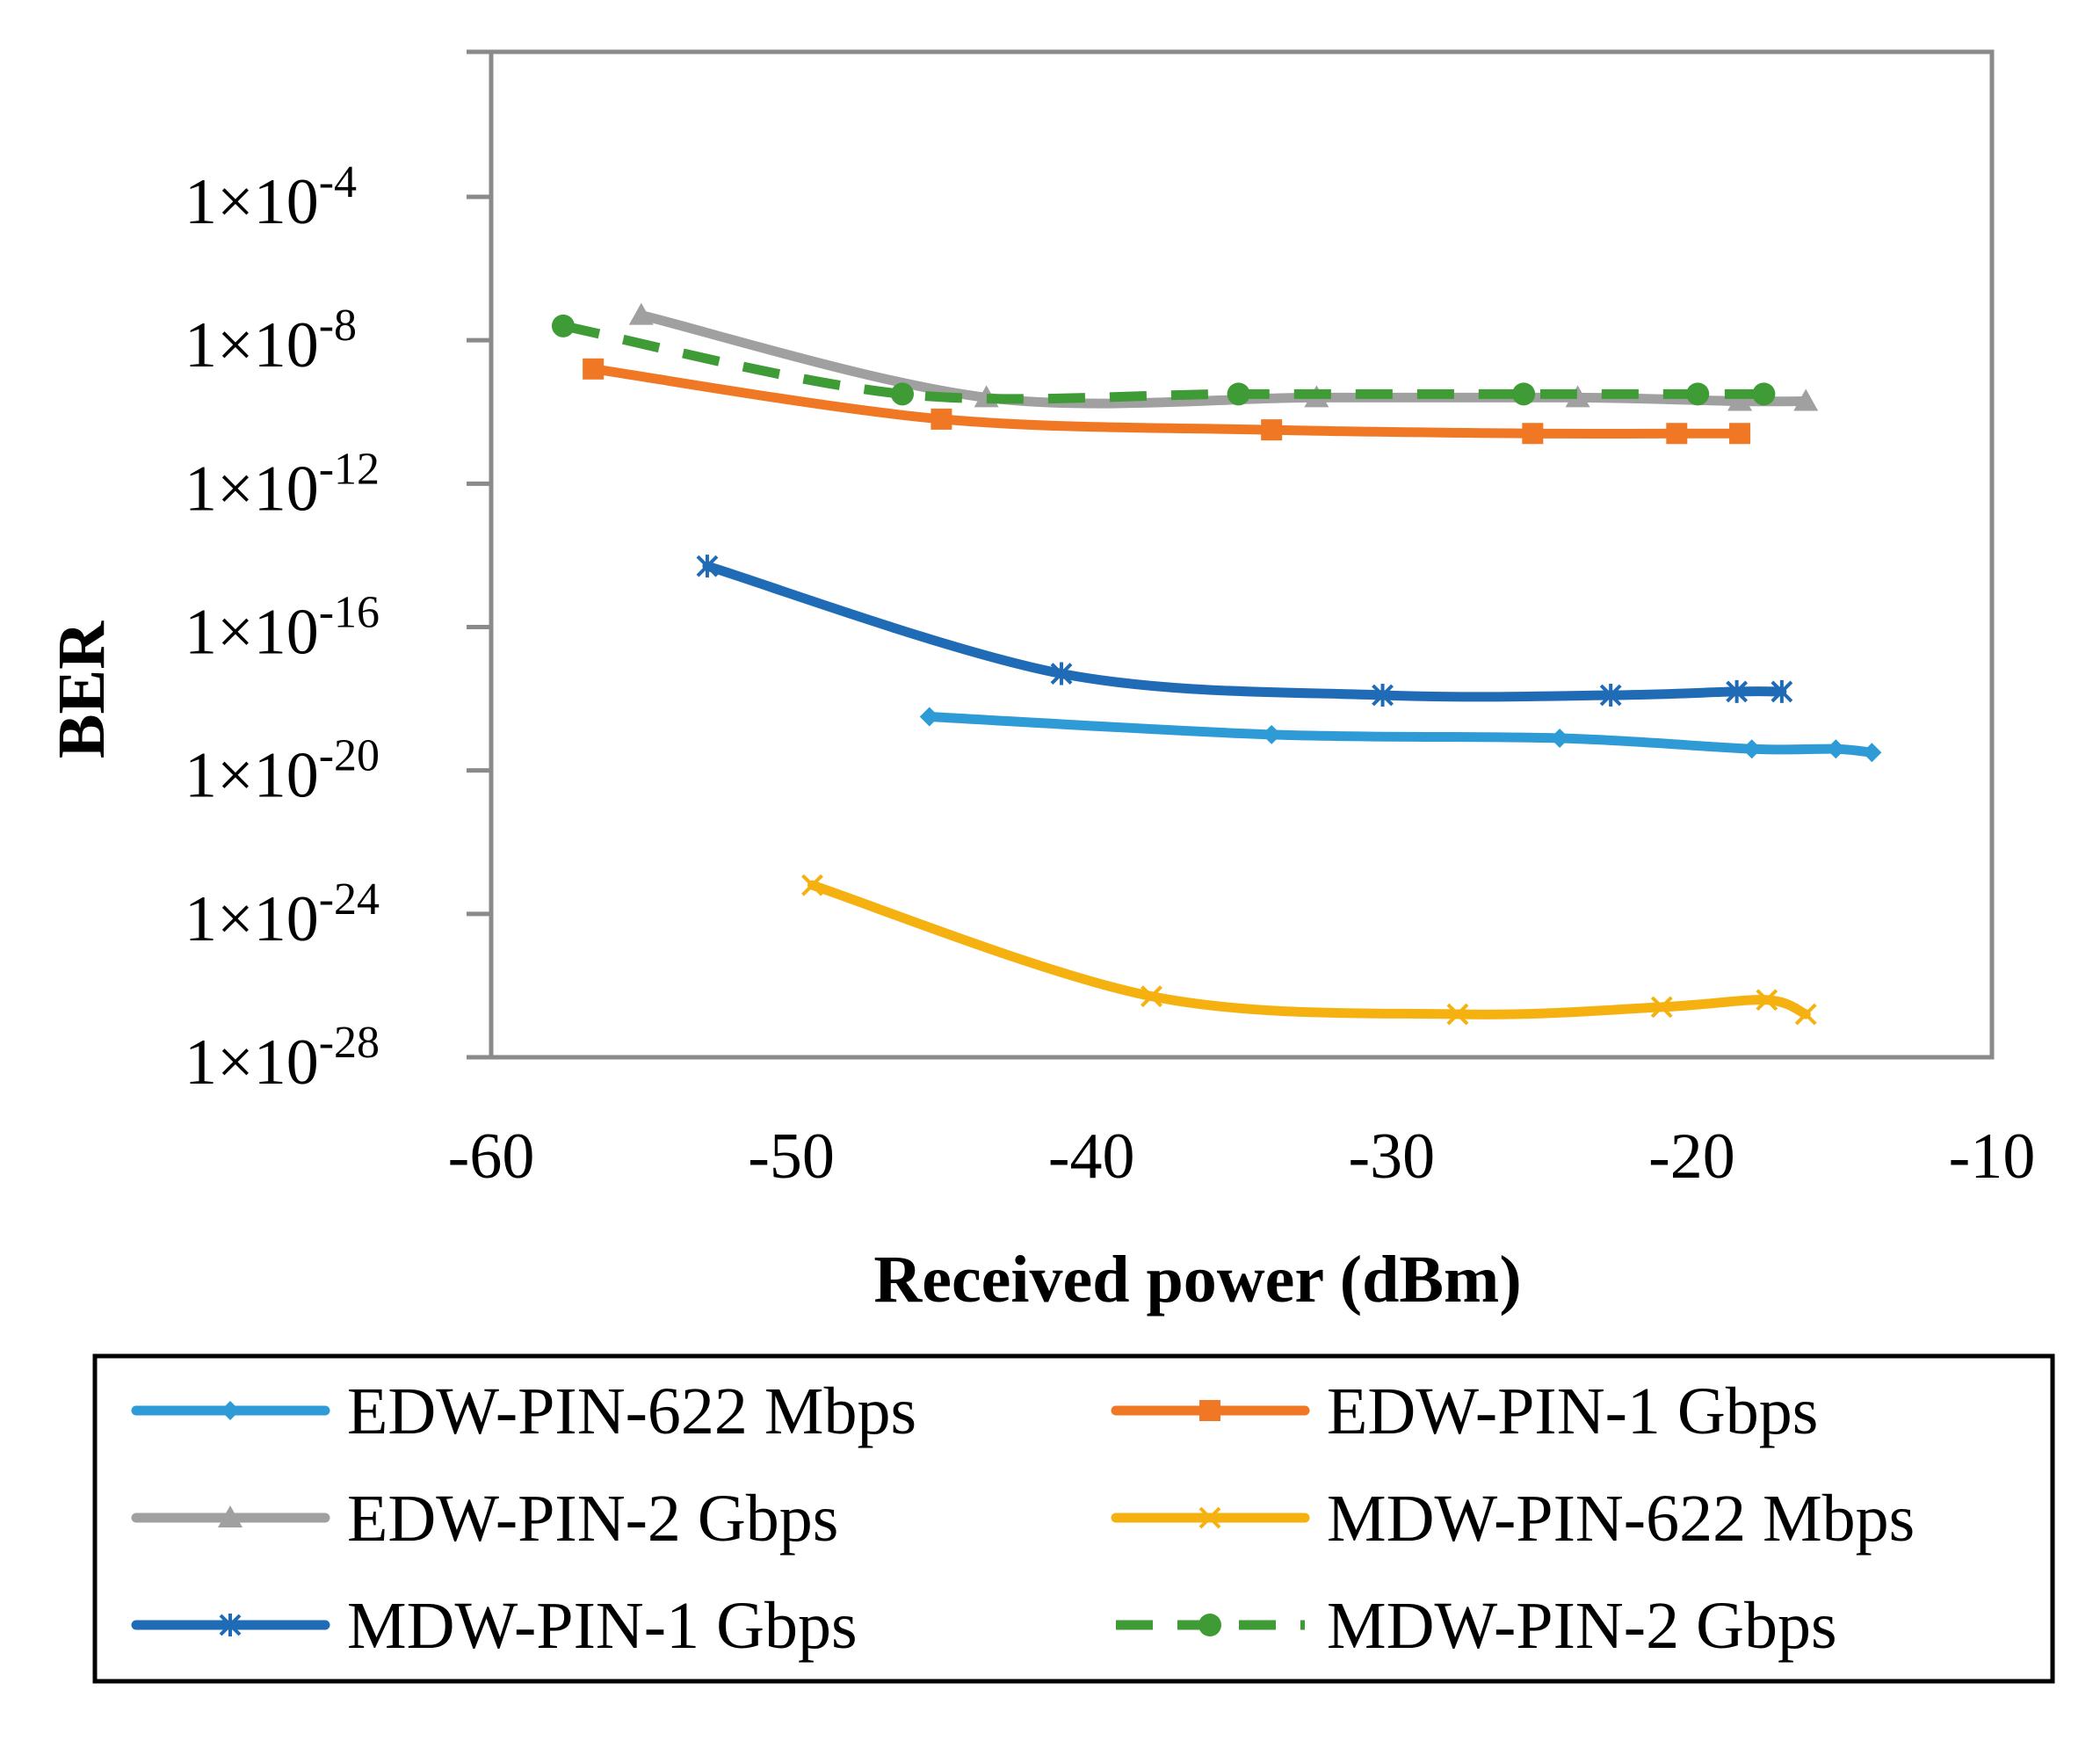 This screenshot has height=1741, width=2100. I want to click on x-tick-label: -60, so click(491, 1157).